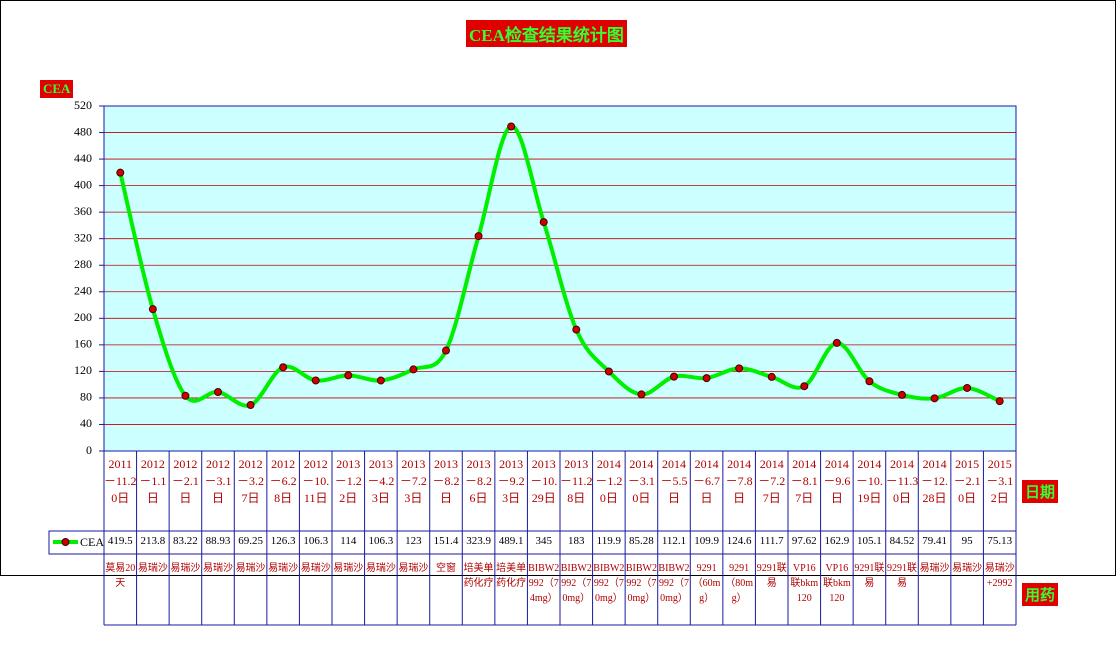  Describe the element at coordinates (83, 237) in the screenshot. I see `y-tick-label: 320` at that location.